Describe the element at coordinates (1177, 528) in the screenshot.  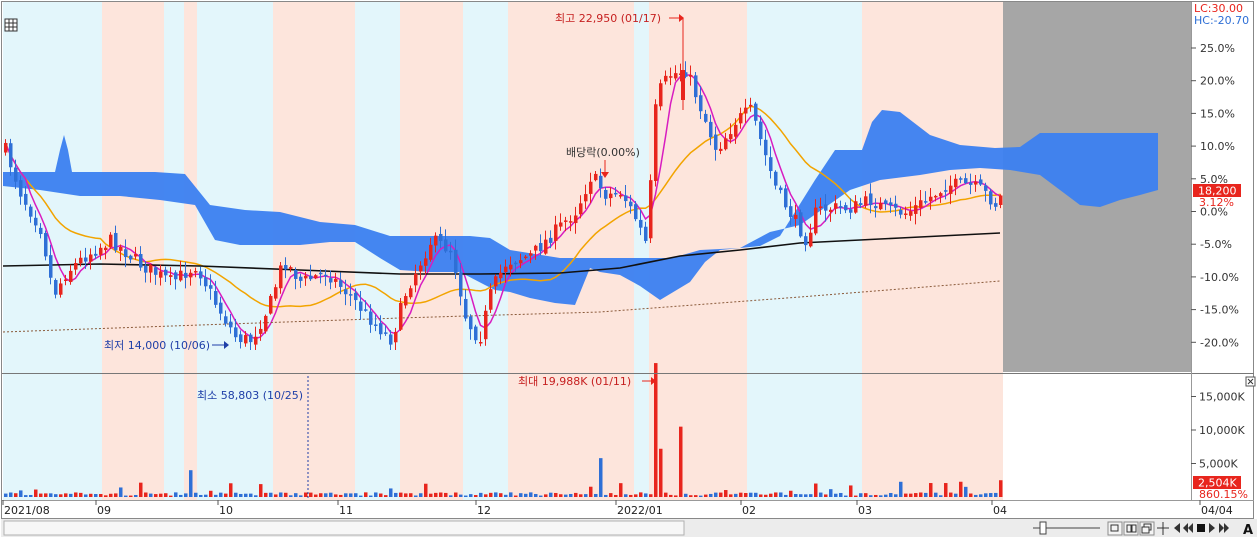
I see `pan-left-icon` at that location.